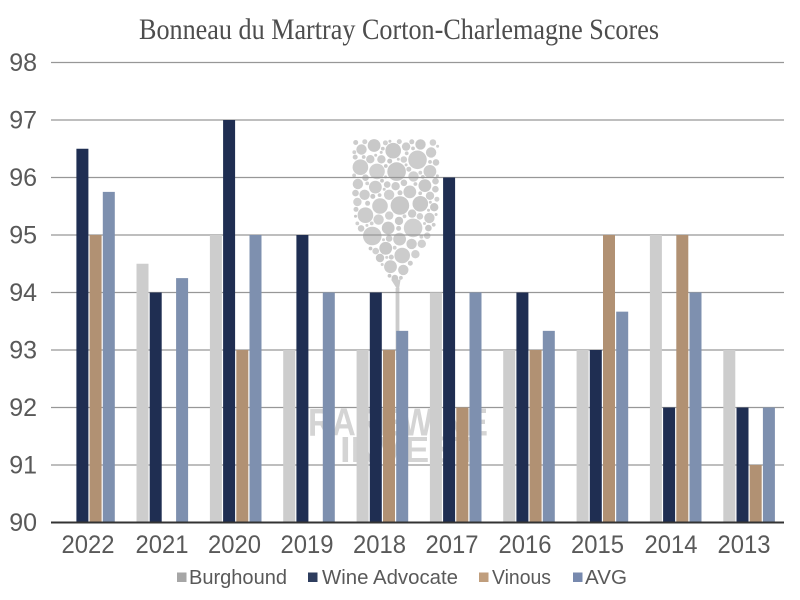 The height and width of the screenshot is (600, 800). I want to click on svg-text: 2015, so click(597, 545).